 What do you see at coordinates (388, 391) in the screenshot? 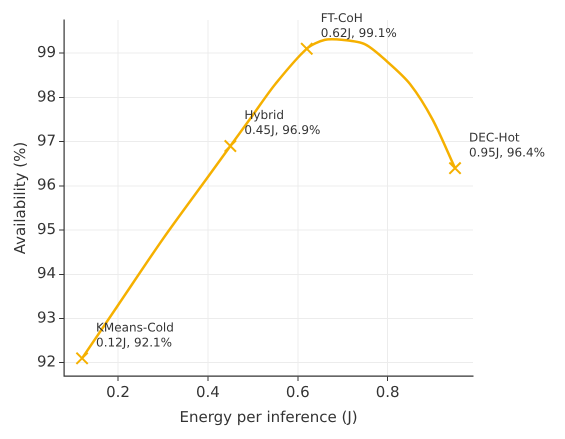
I see `x-tick-label: 0.8` at bounding box center [388, 391].